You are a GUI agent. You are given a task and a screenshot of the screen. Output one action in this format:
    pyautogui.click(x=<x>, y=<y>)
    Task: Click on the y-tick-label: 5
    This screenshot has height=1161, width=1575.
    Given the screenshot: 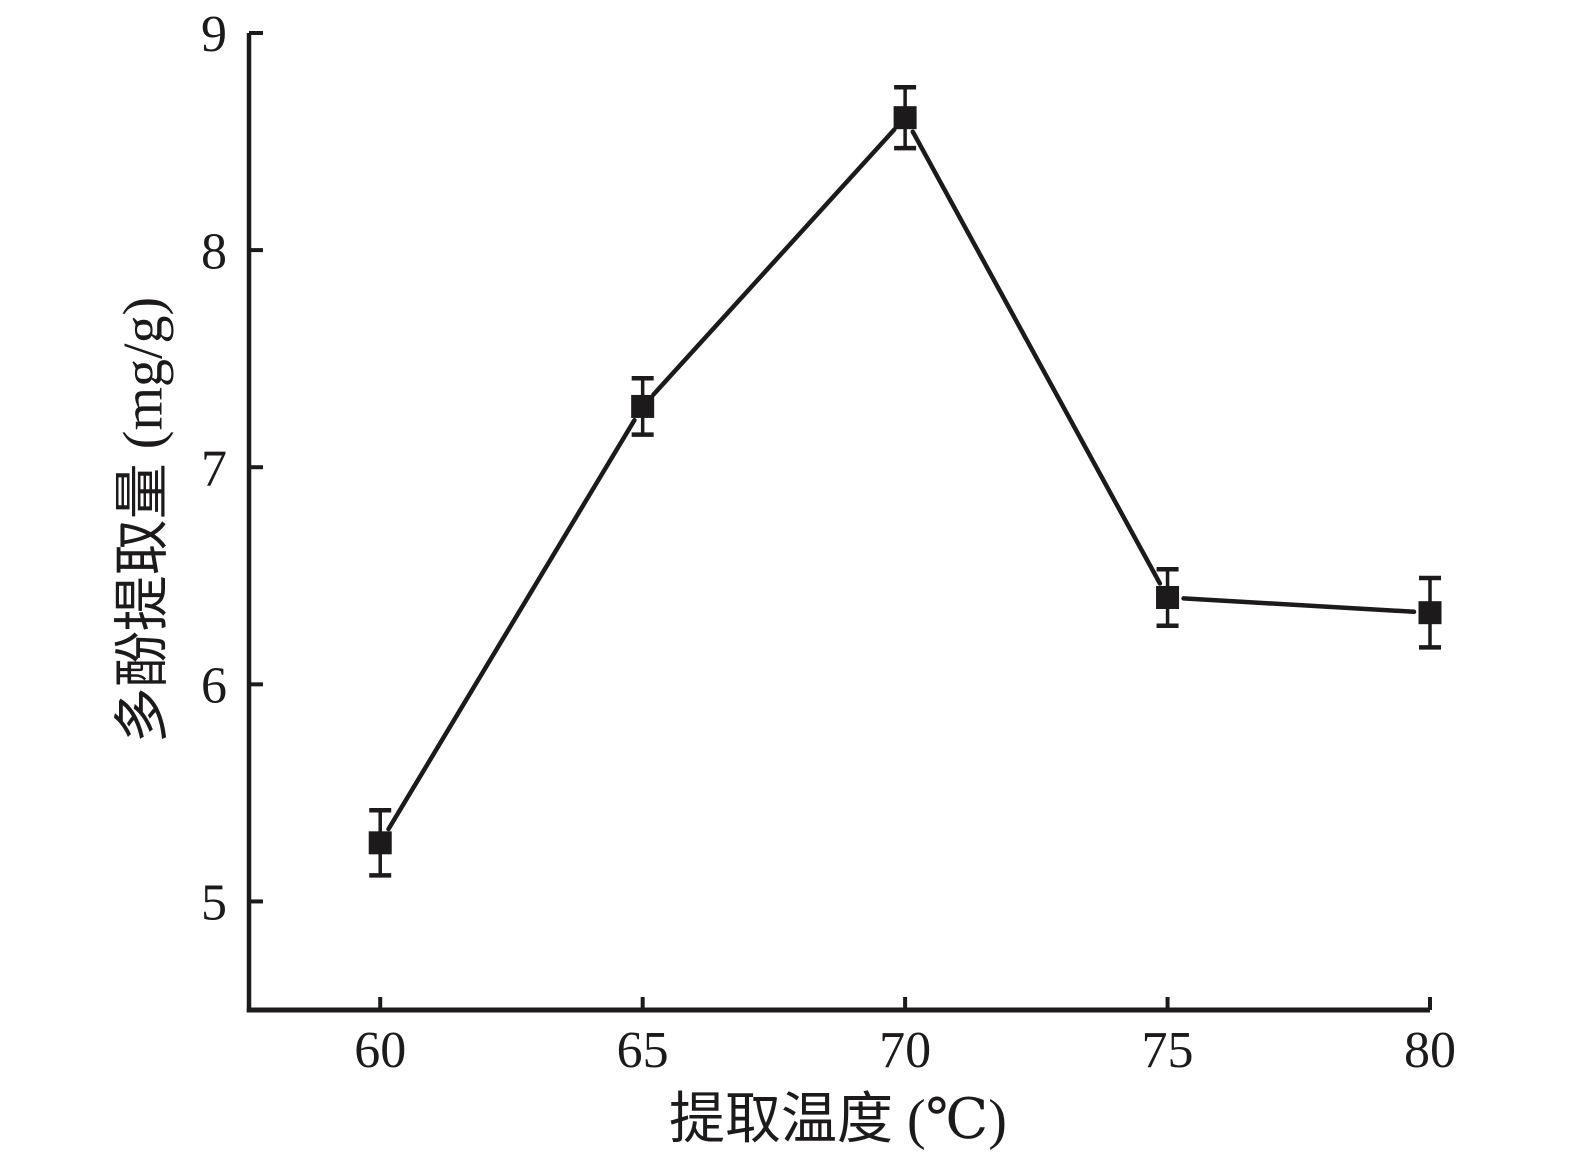 What is the action you would take?
    pyautogui.click(x=214, y=903)
    